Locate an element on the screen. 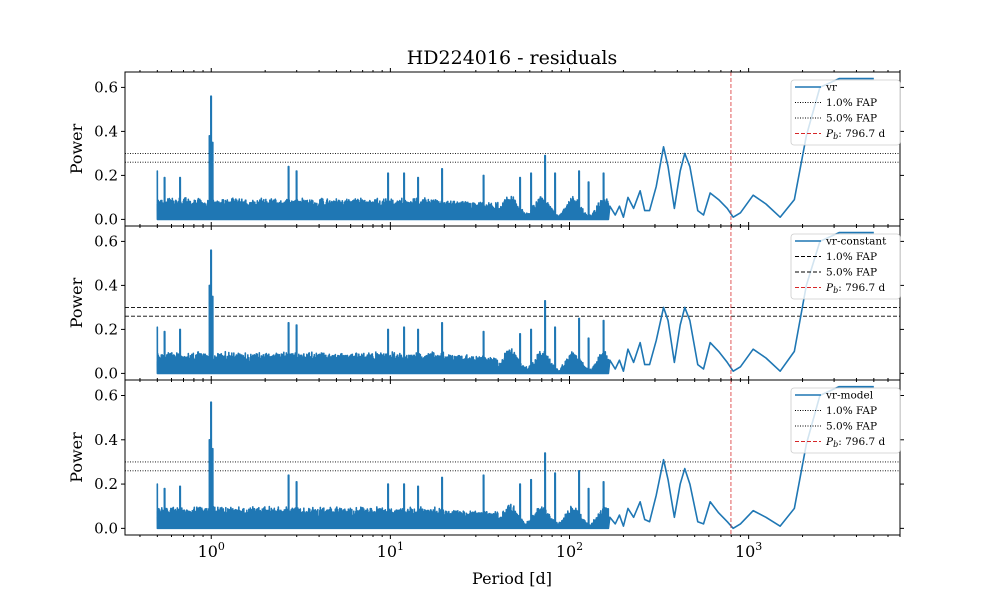 The height and width of the screenshot is (600, 1000). x-tick-label: 10³ is located at coordinates (748, 550).